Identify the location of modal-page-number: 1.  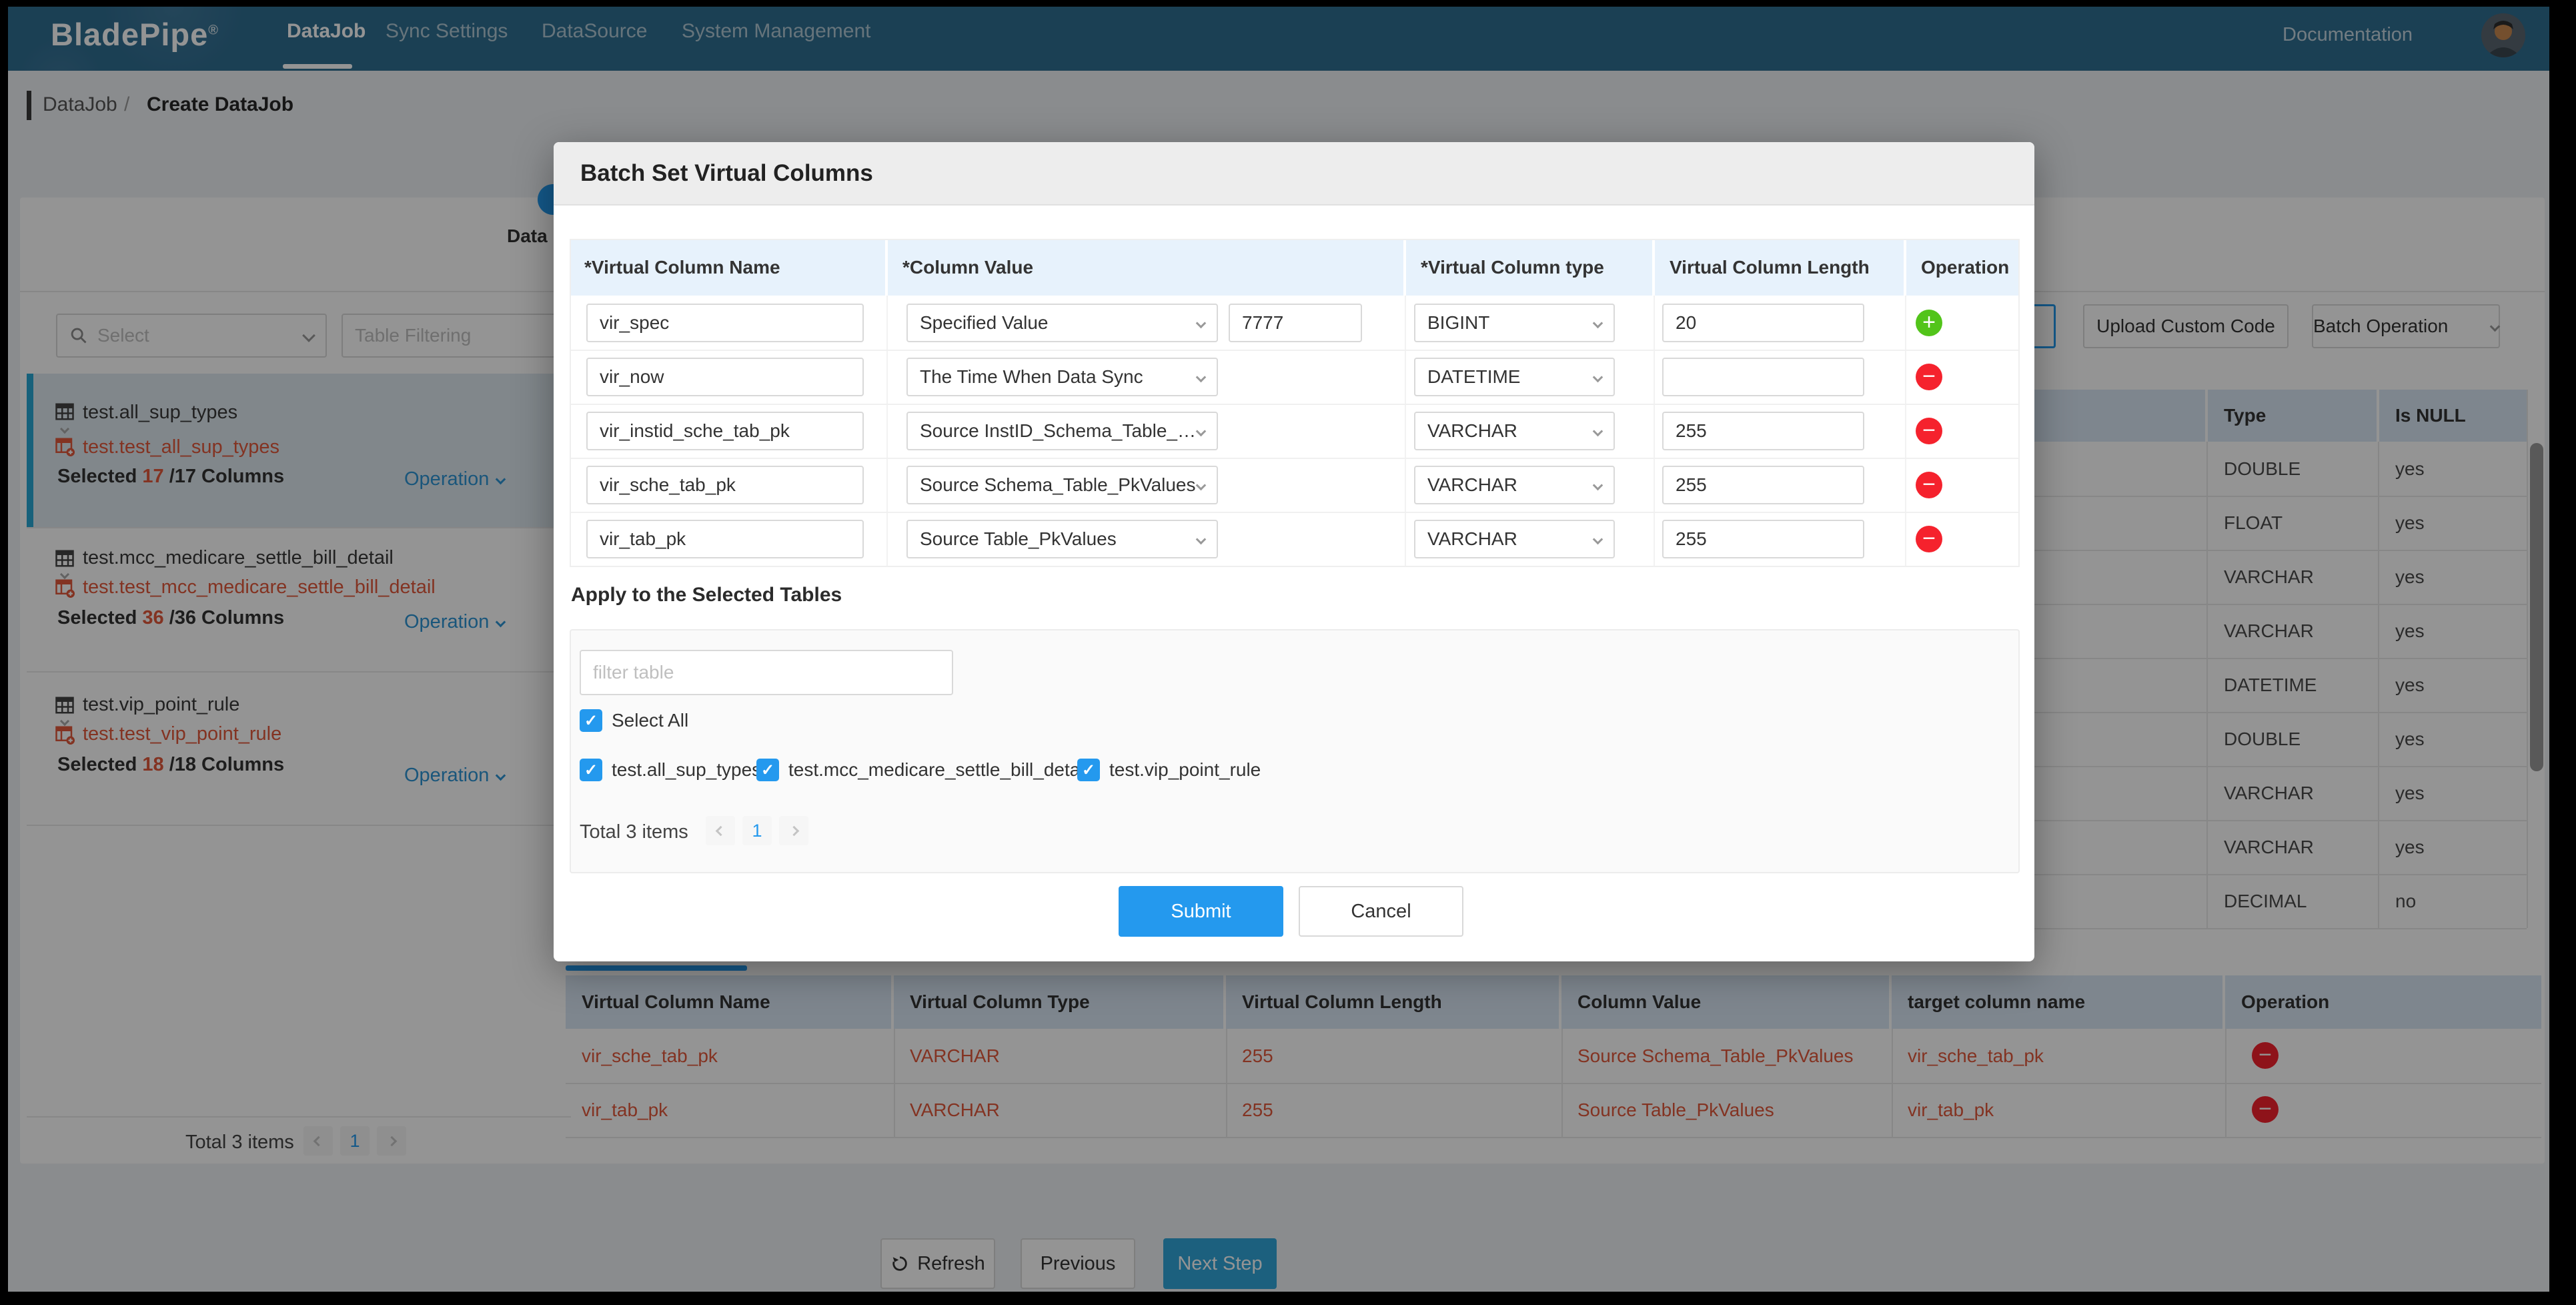
(757, 831).